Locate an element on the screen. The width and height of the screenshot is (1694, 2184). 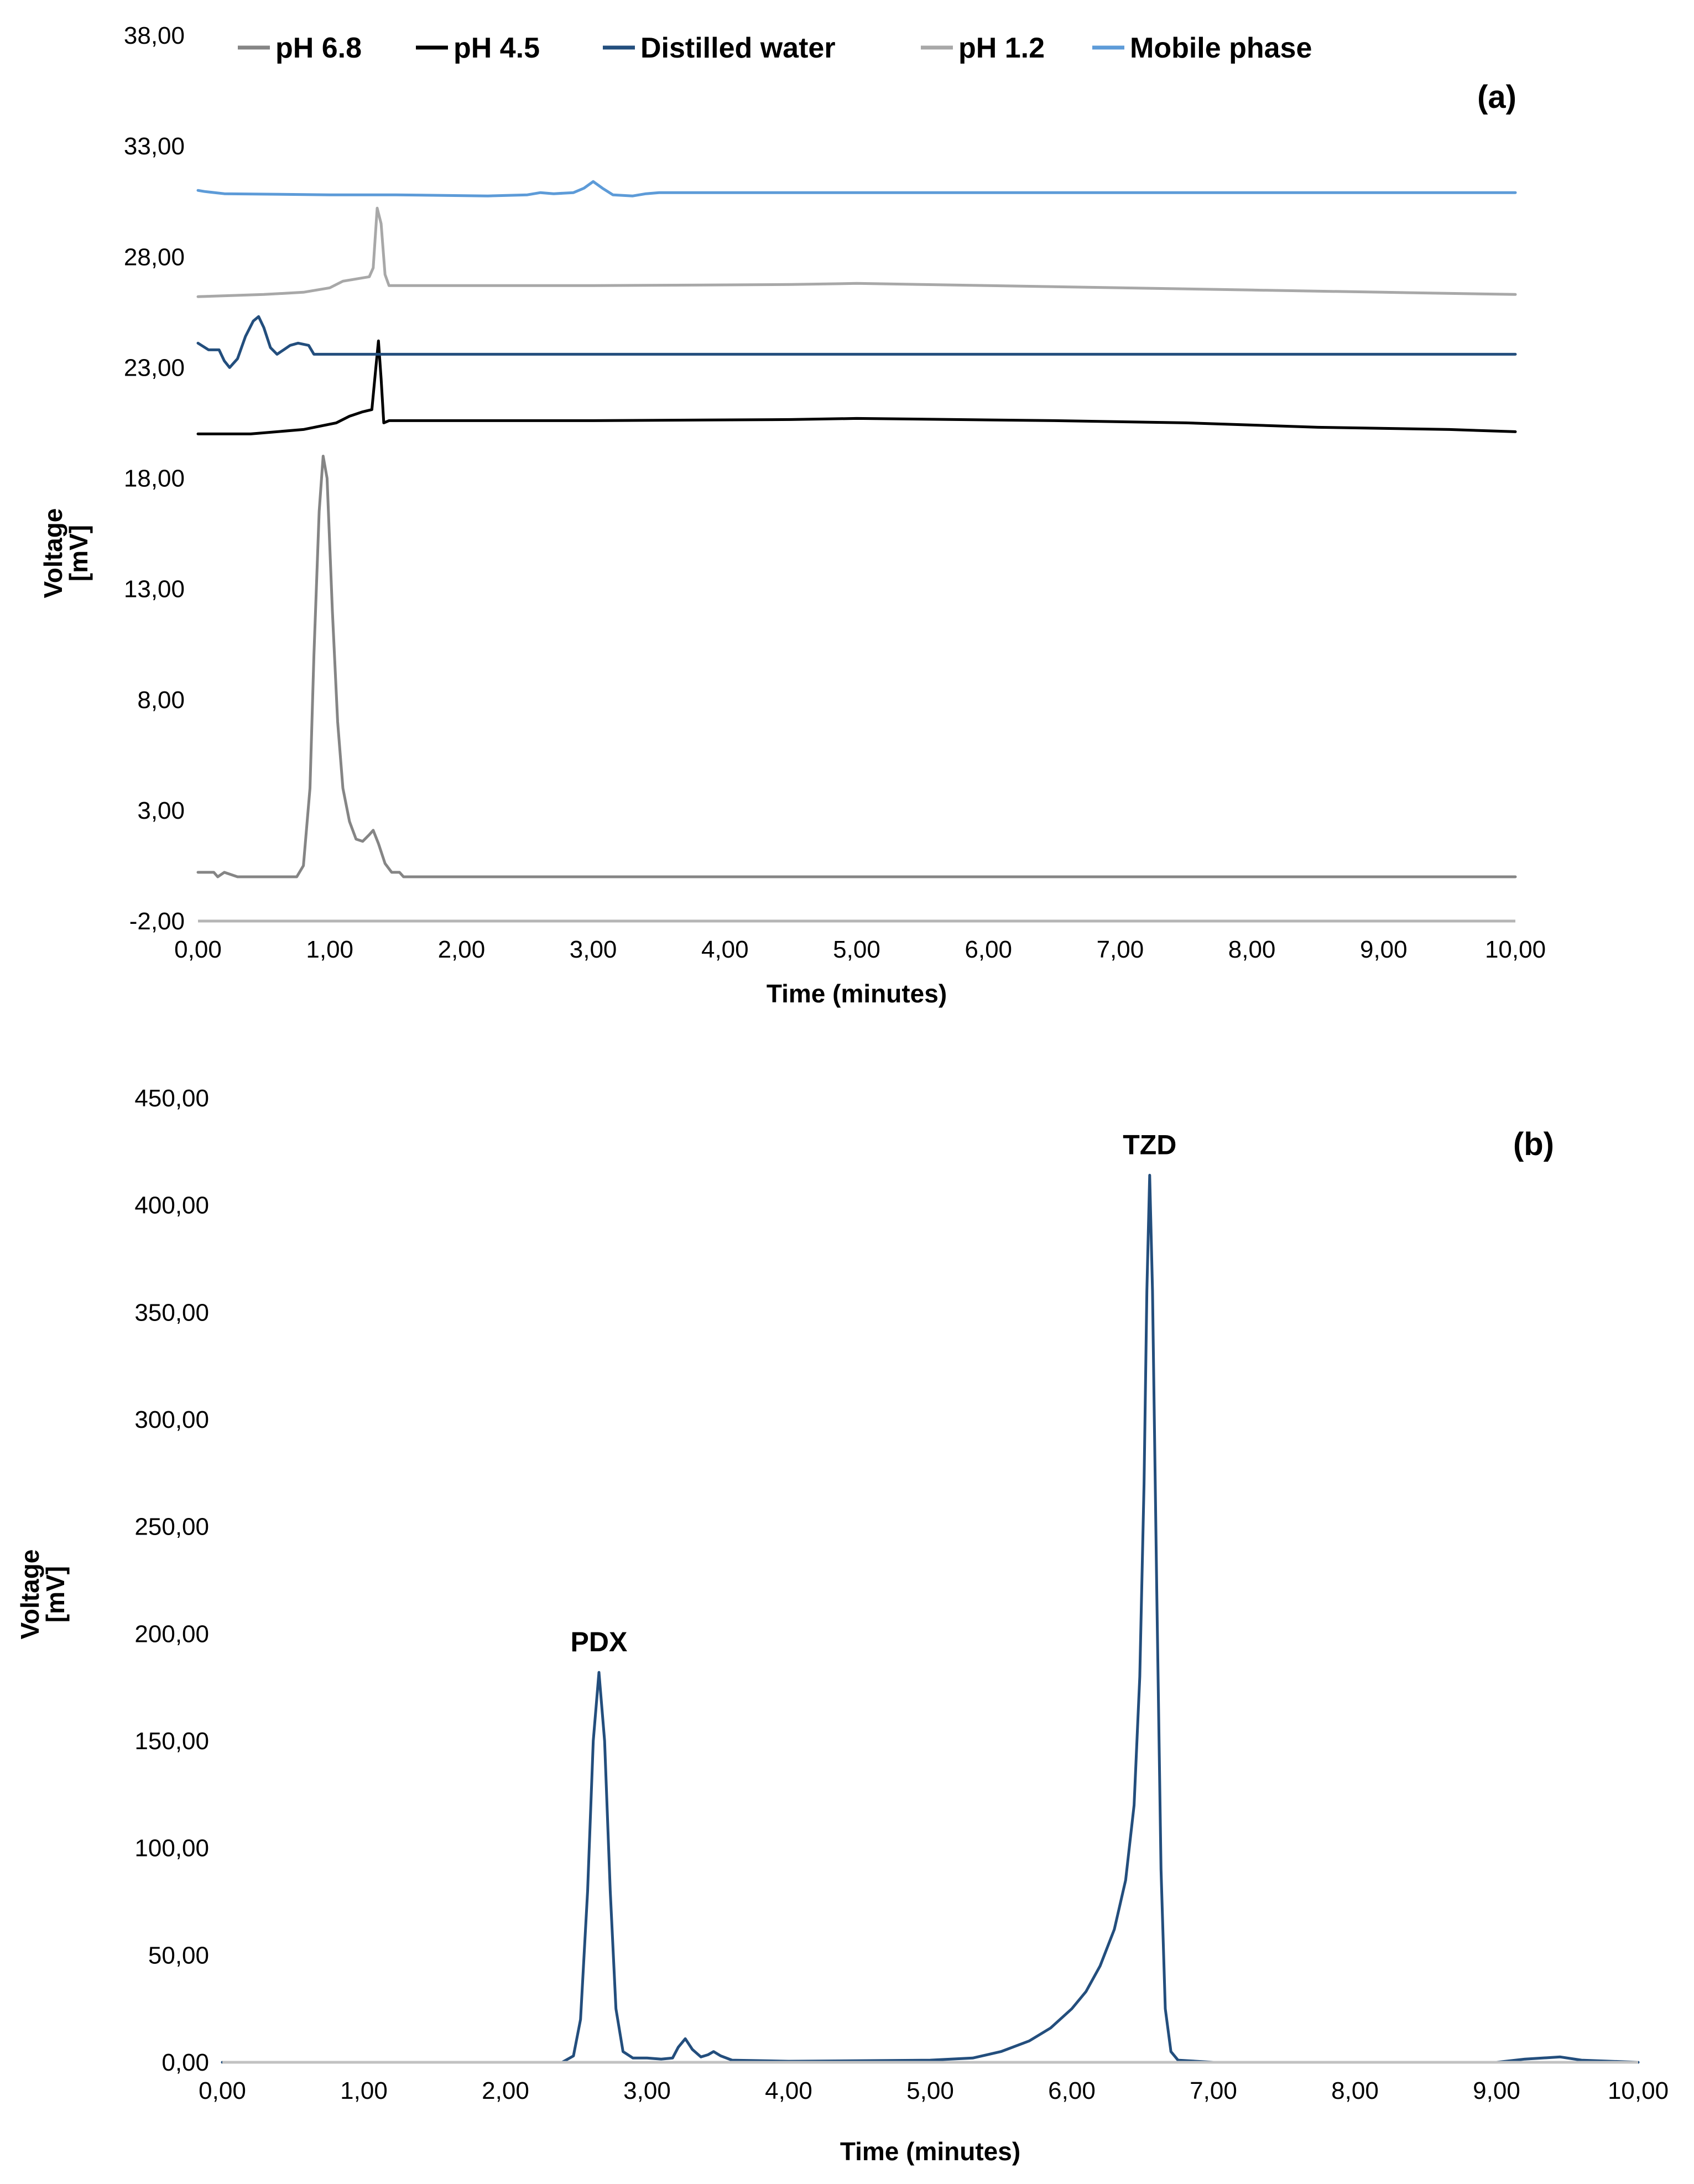
legend-label-distilled-water: Distilled water is located at coordinates (738, 48).